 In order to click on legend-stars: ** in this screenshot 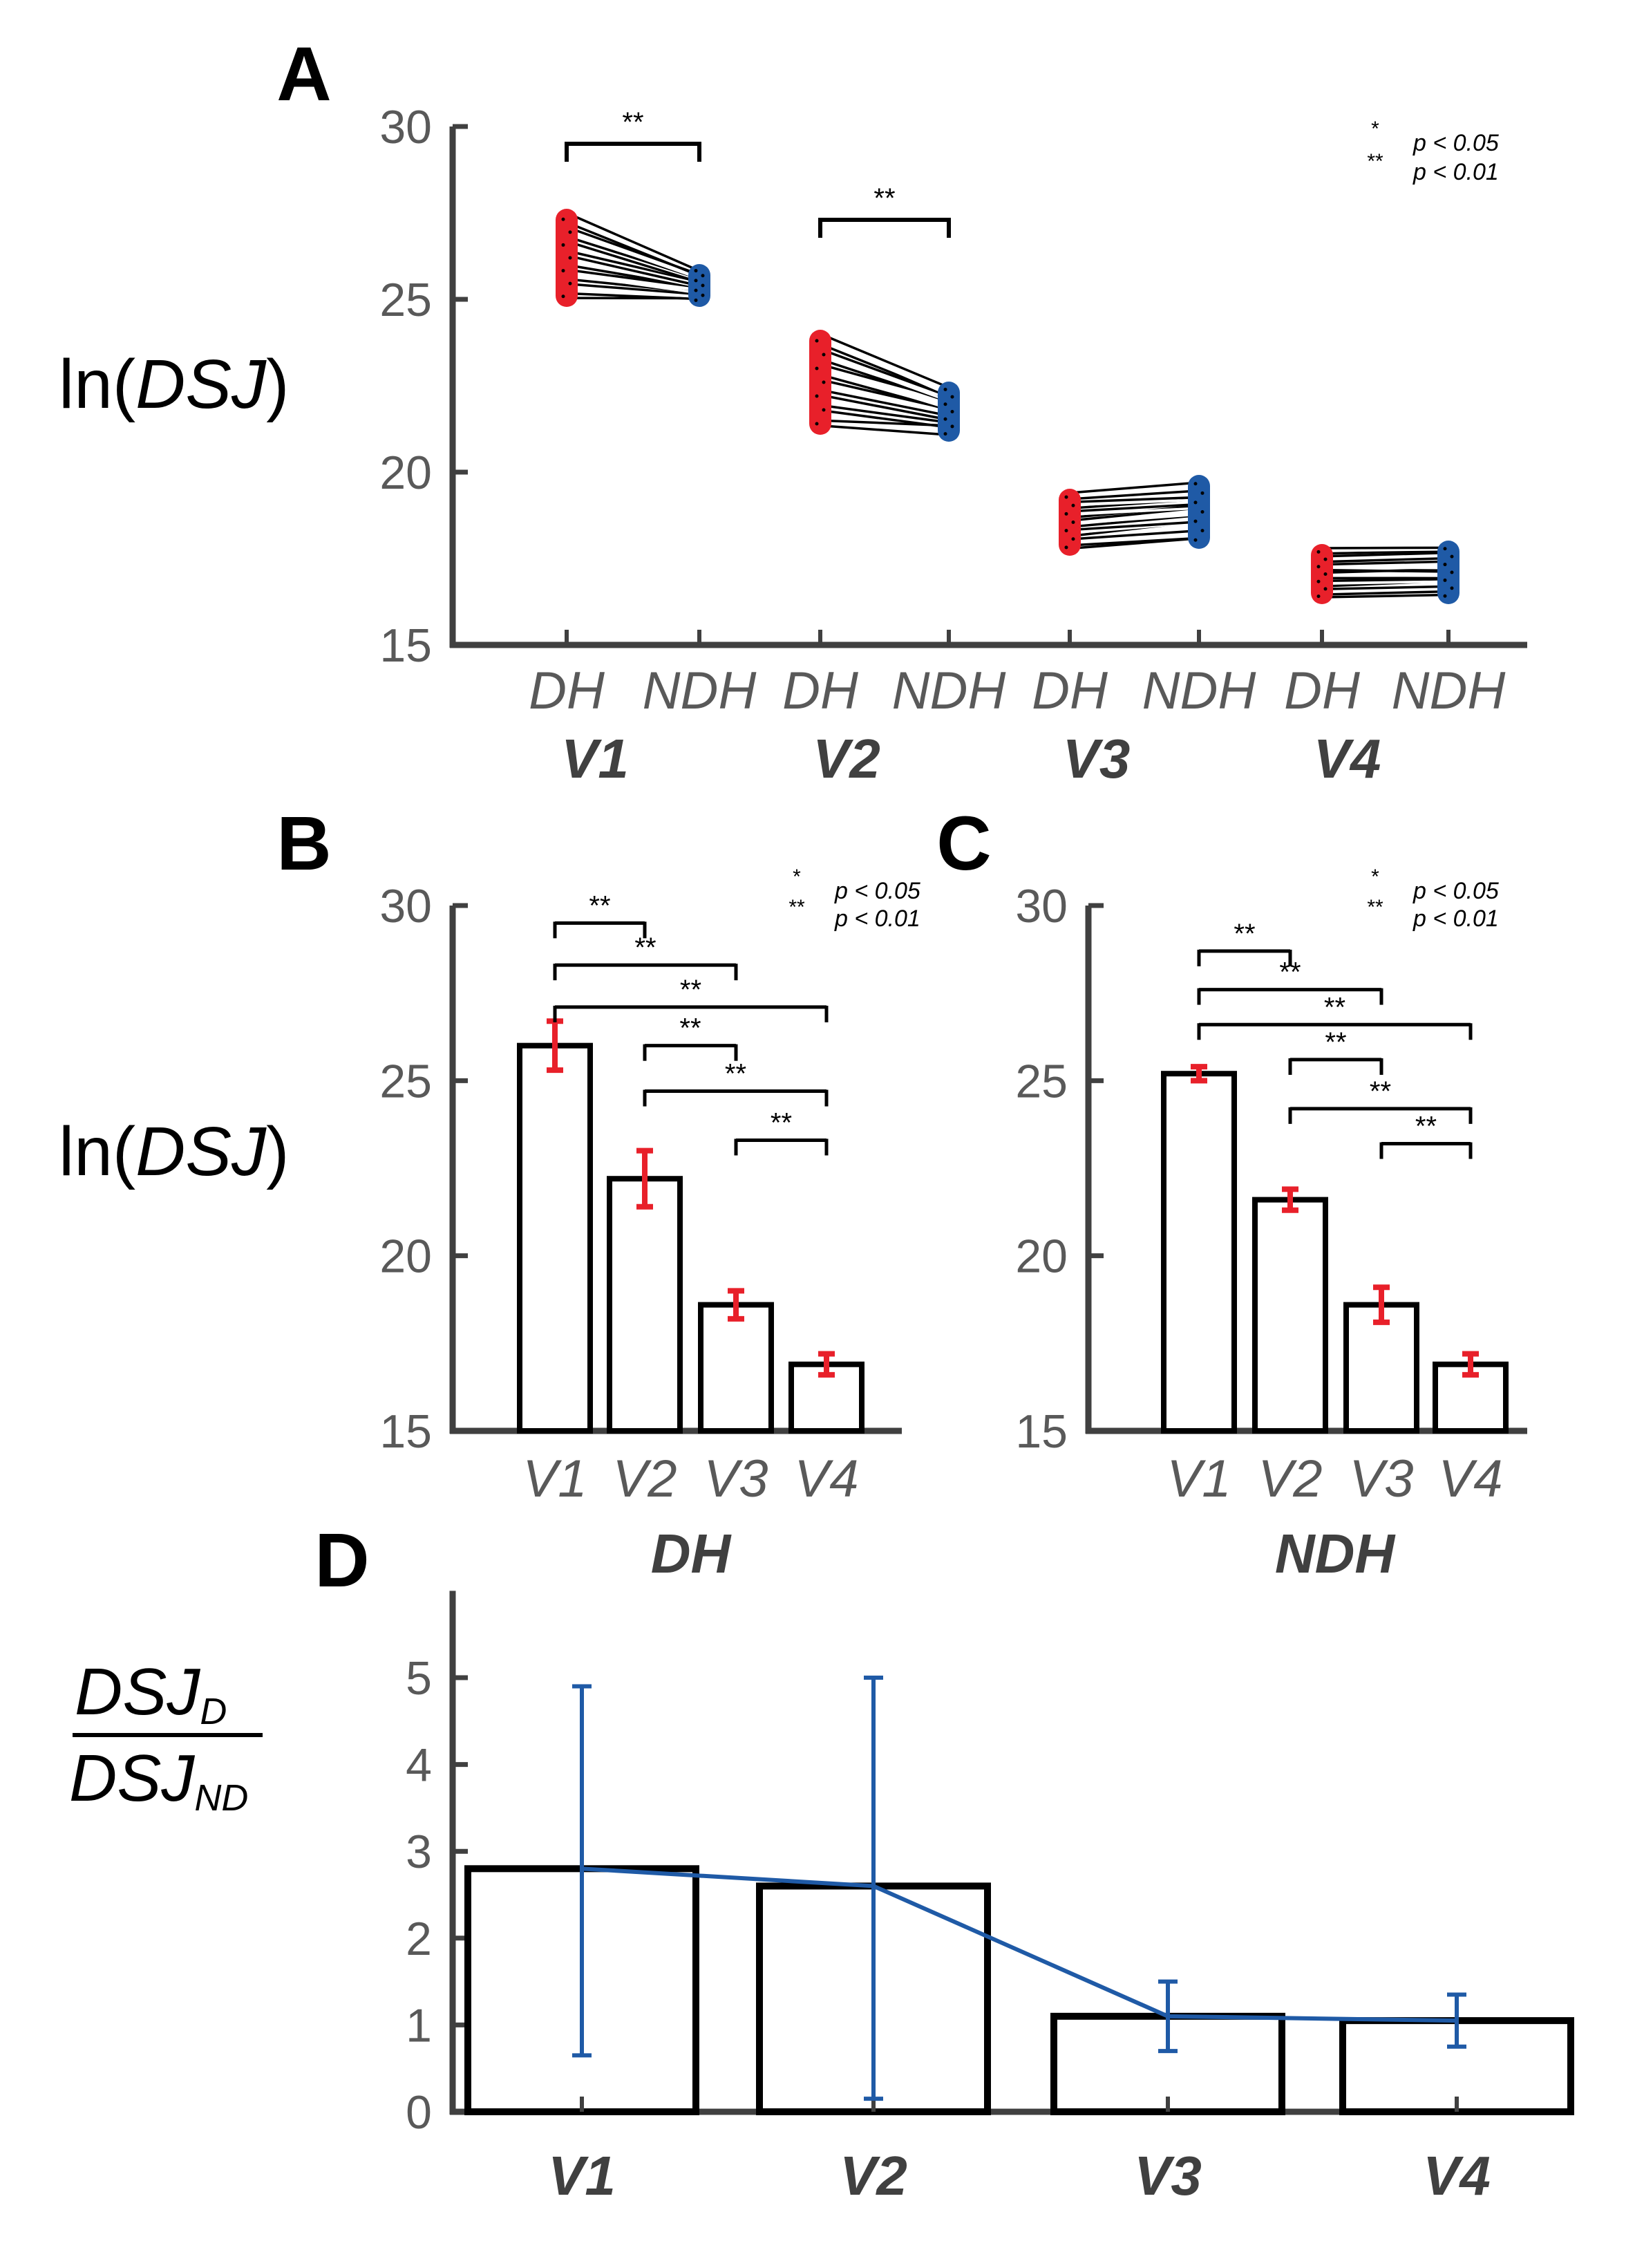, I will do `click(796, 907)`.